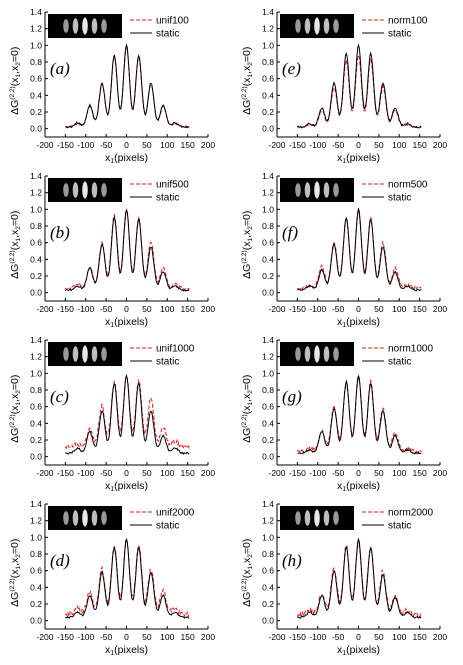 The height and width of the screenshot is (665, 463). I want to click on series-unif1000, so click(127, 413).